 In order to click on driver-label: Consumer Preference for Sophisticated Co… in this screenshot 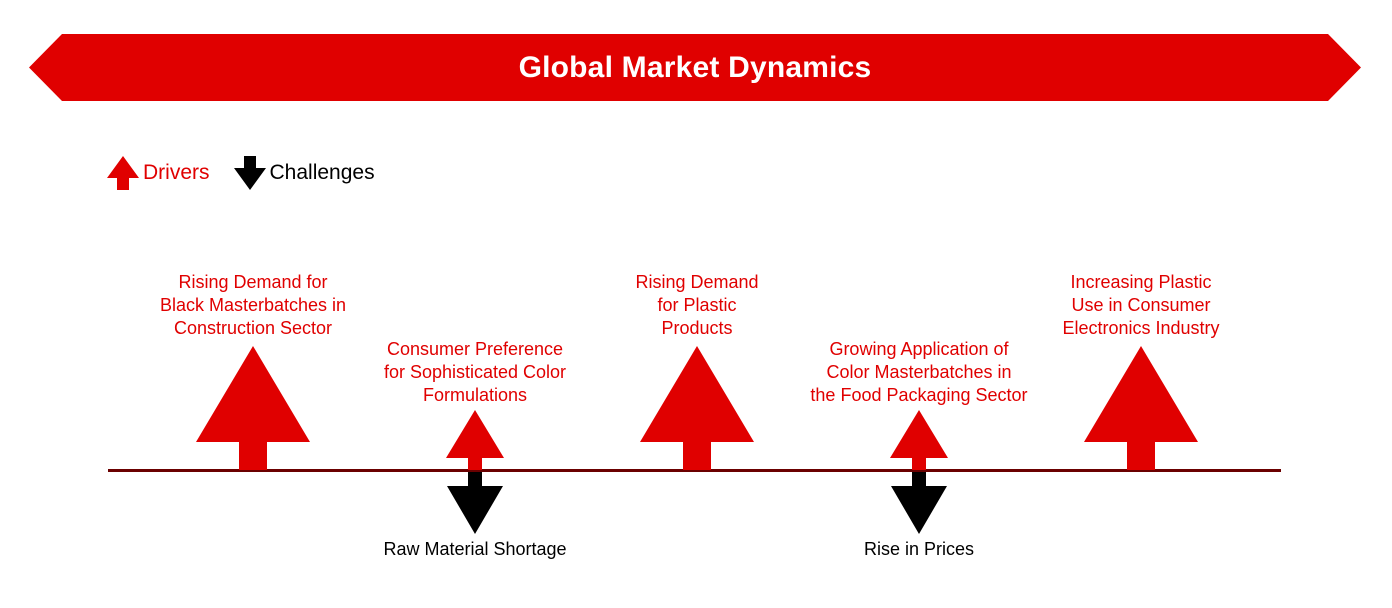, I will do `click(475, 372)`.